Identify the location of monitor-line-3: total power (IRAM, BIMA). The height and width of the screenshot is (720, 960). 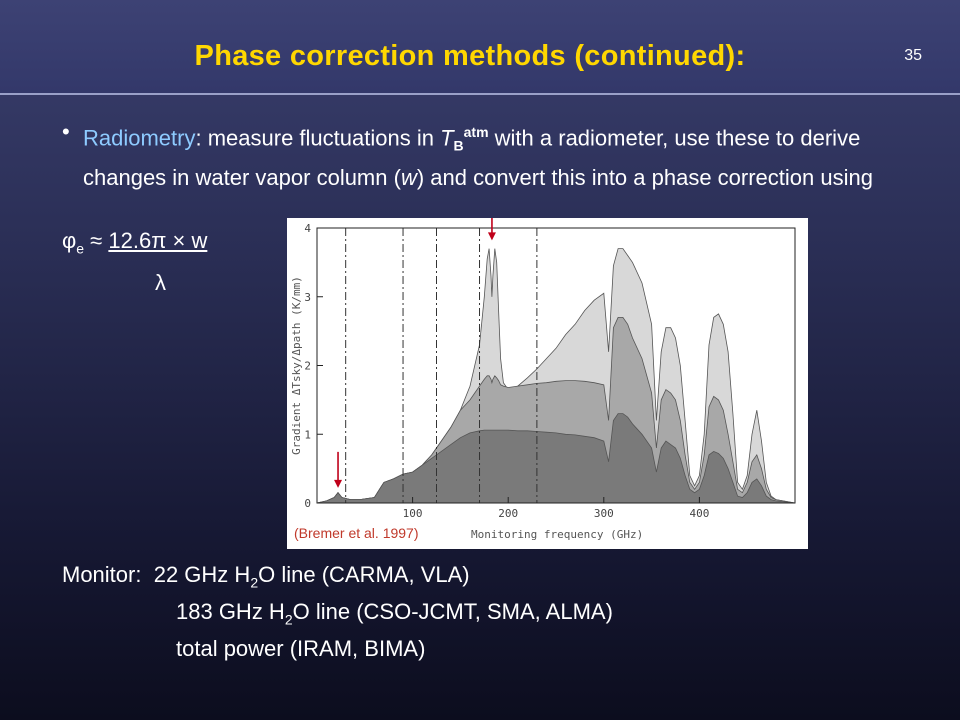
(301, 648).